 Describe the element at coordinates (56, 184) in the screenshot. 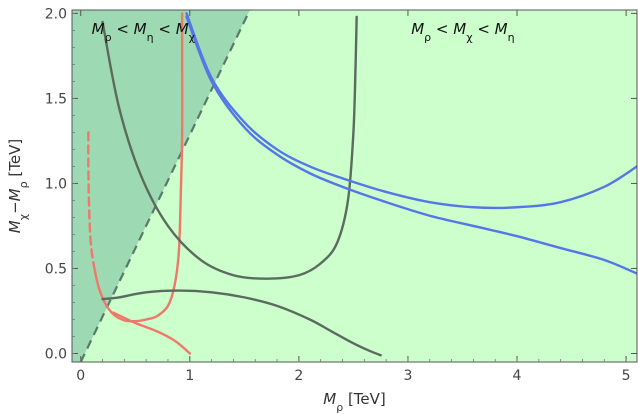

I see `y-tick-label: 1.0` at that location.